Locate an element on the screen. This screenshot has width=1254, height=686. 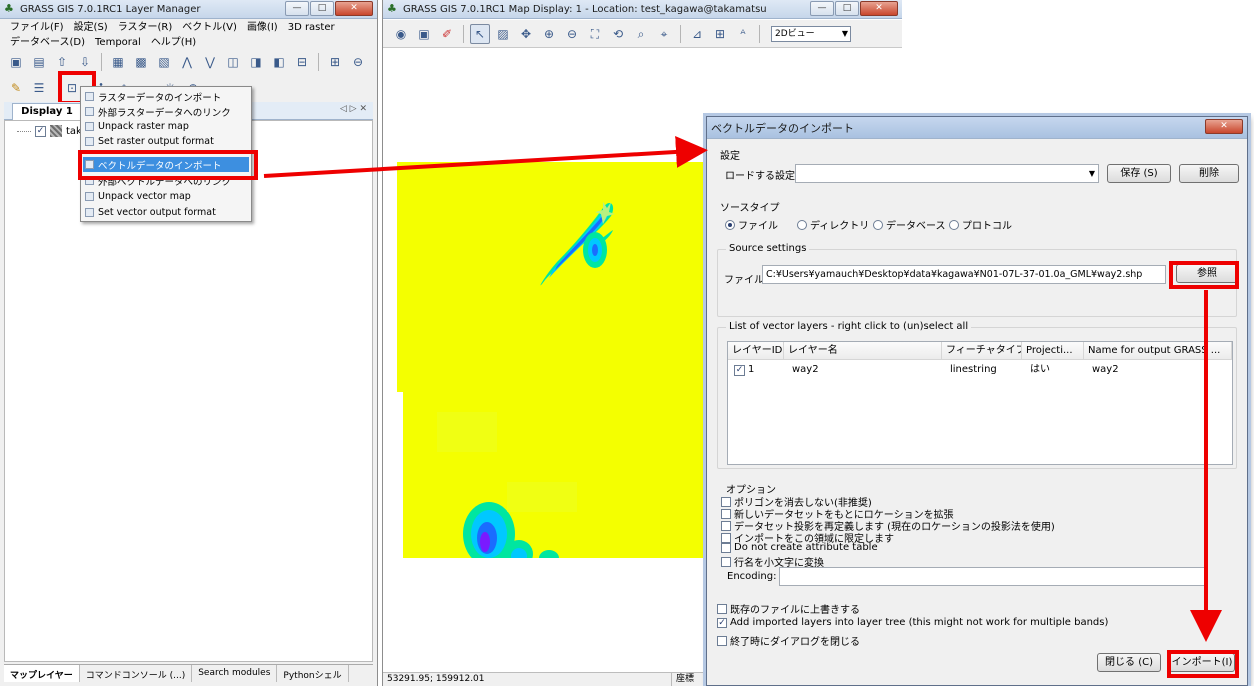
load-settings-select: ▼ is located at coordinates (947, 173).